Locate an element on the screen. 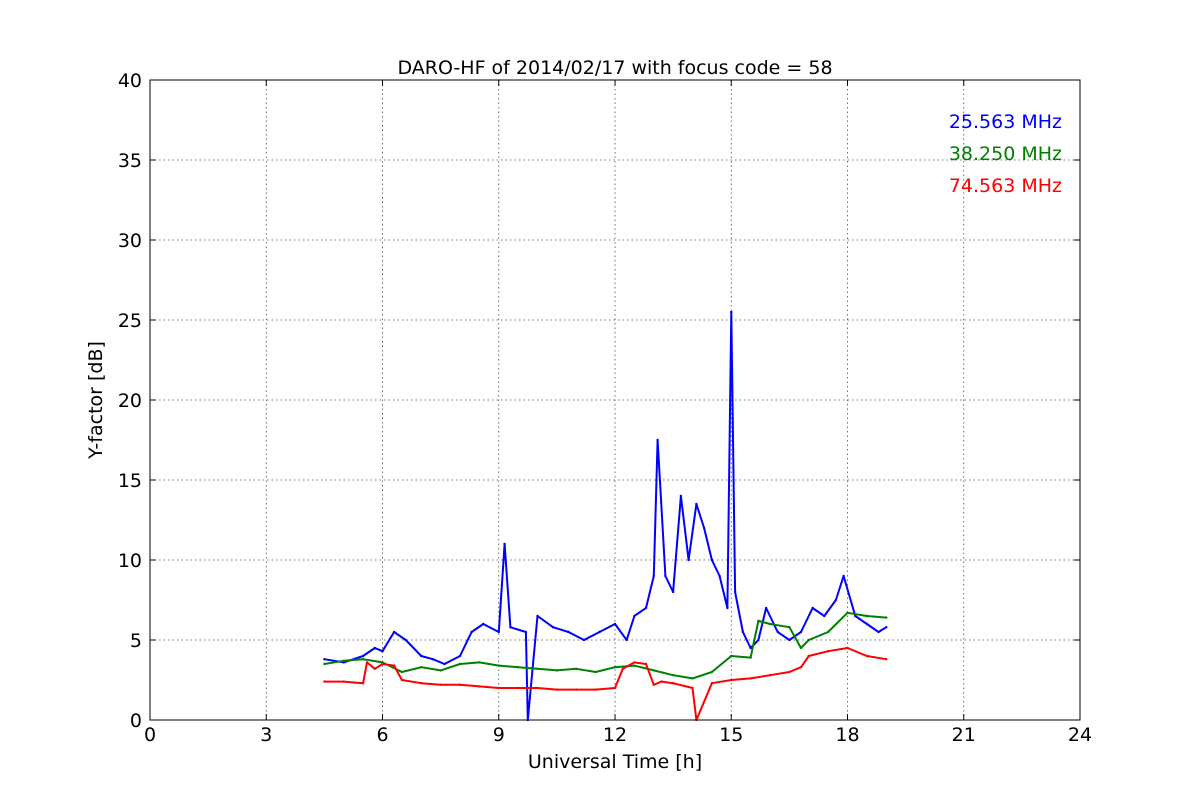 The image size is (1200, 800). x-tick-label: 15 is located at coordinates (731, 735).